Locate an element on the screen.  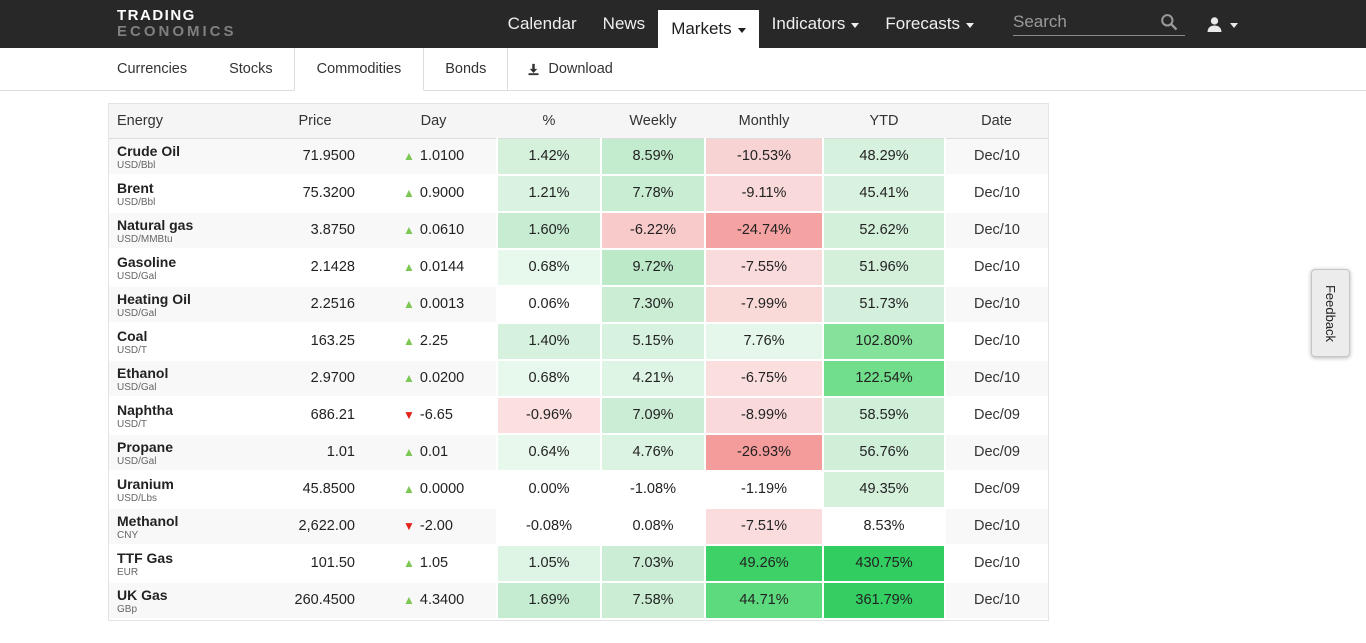
tab-label: Stocks is located at coordinates (251, 69).